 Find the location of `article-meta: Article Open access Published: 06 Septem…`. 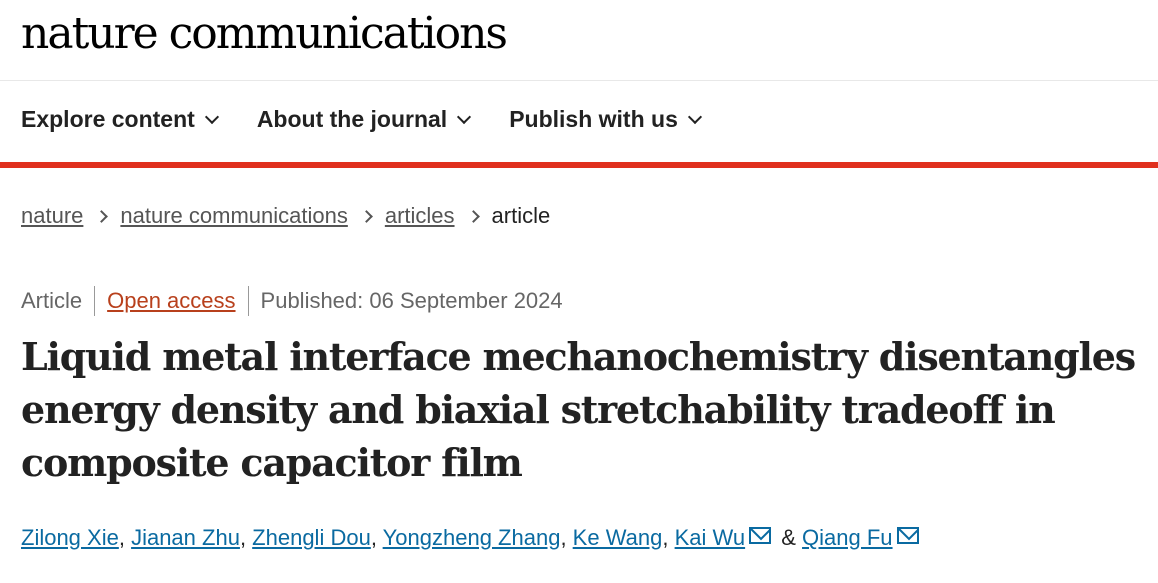

article-meta: Article Open access Published: 06 Septem… is located at coordinates (292, 301).